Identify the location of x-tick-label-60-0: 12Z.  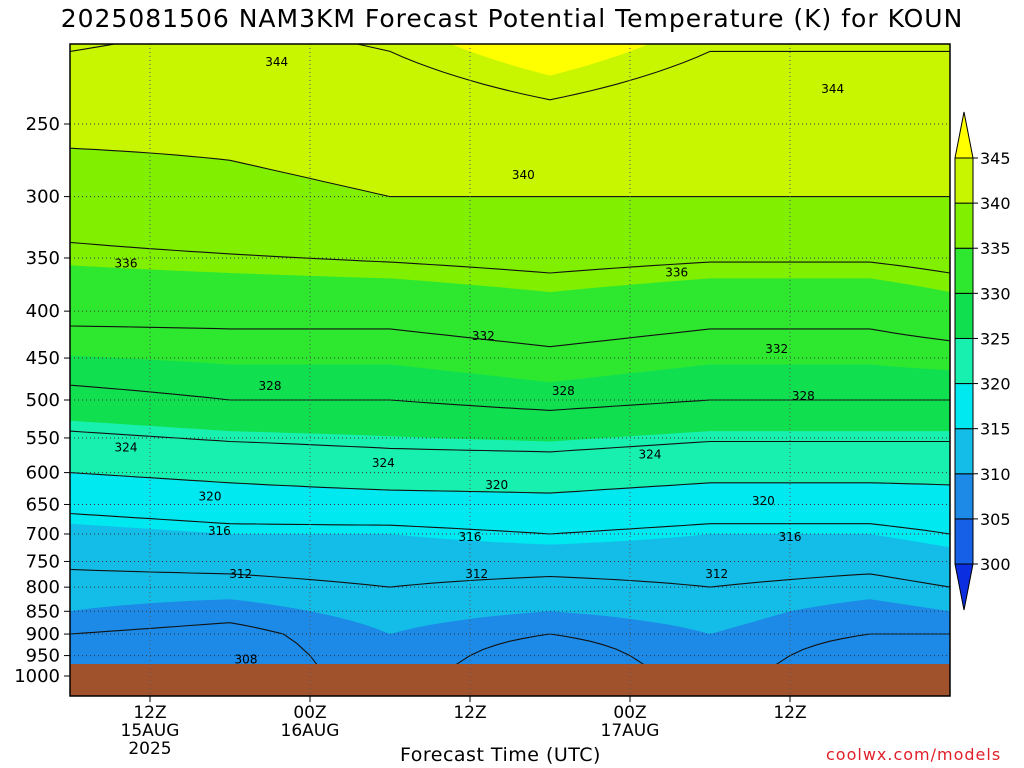
(789, 713).